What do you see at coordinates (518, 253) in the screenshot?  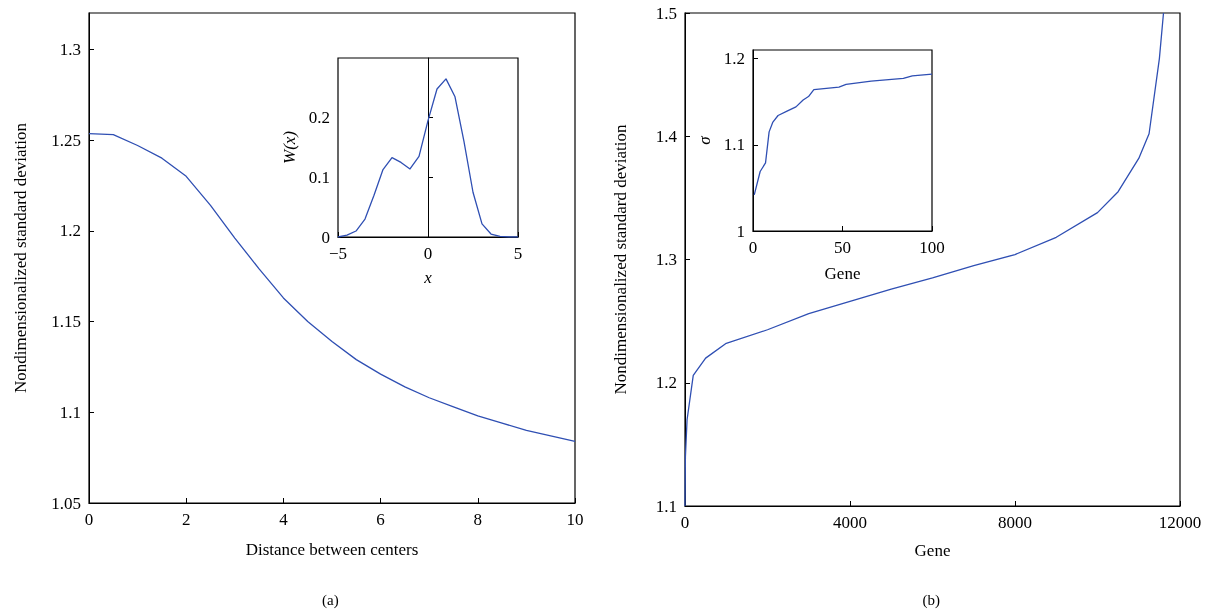 I see `x-tick-label: 5` at bounding box center [518, 253].